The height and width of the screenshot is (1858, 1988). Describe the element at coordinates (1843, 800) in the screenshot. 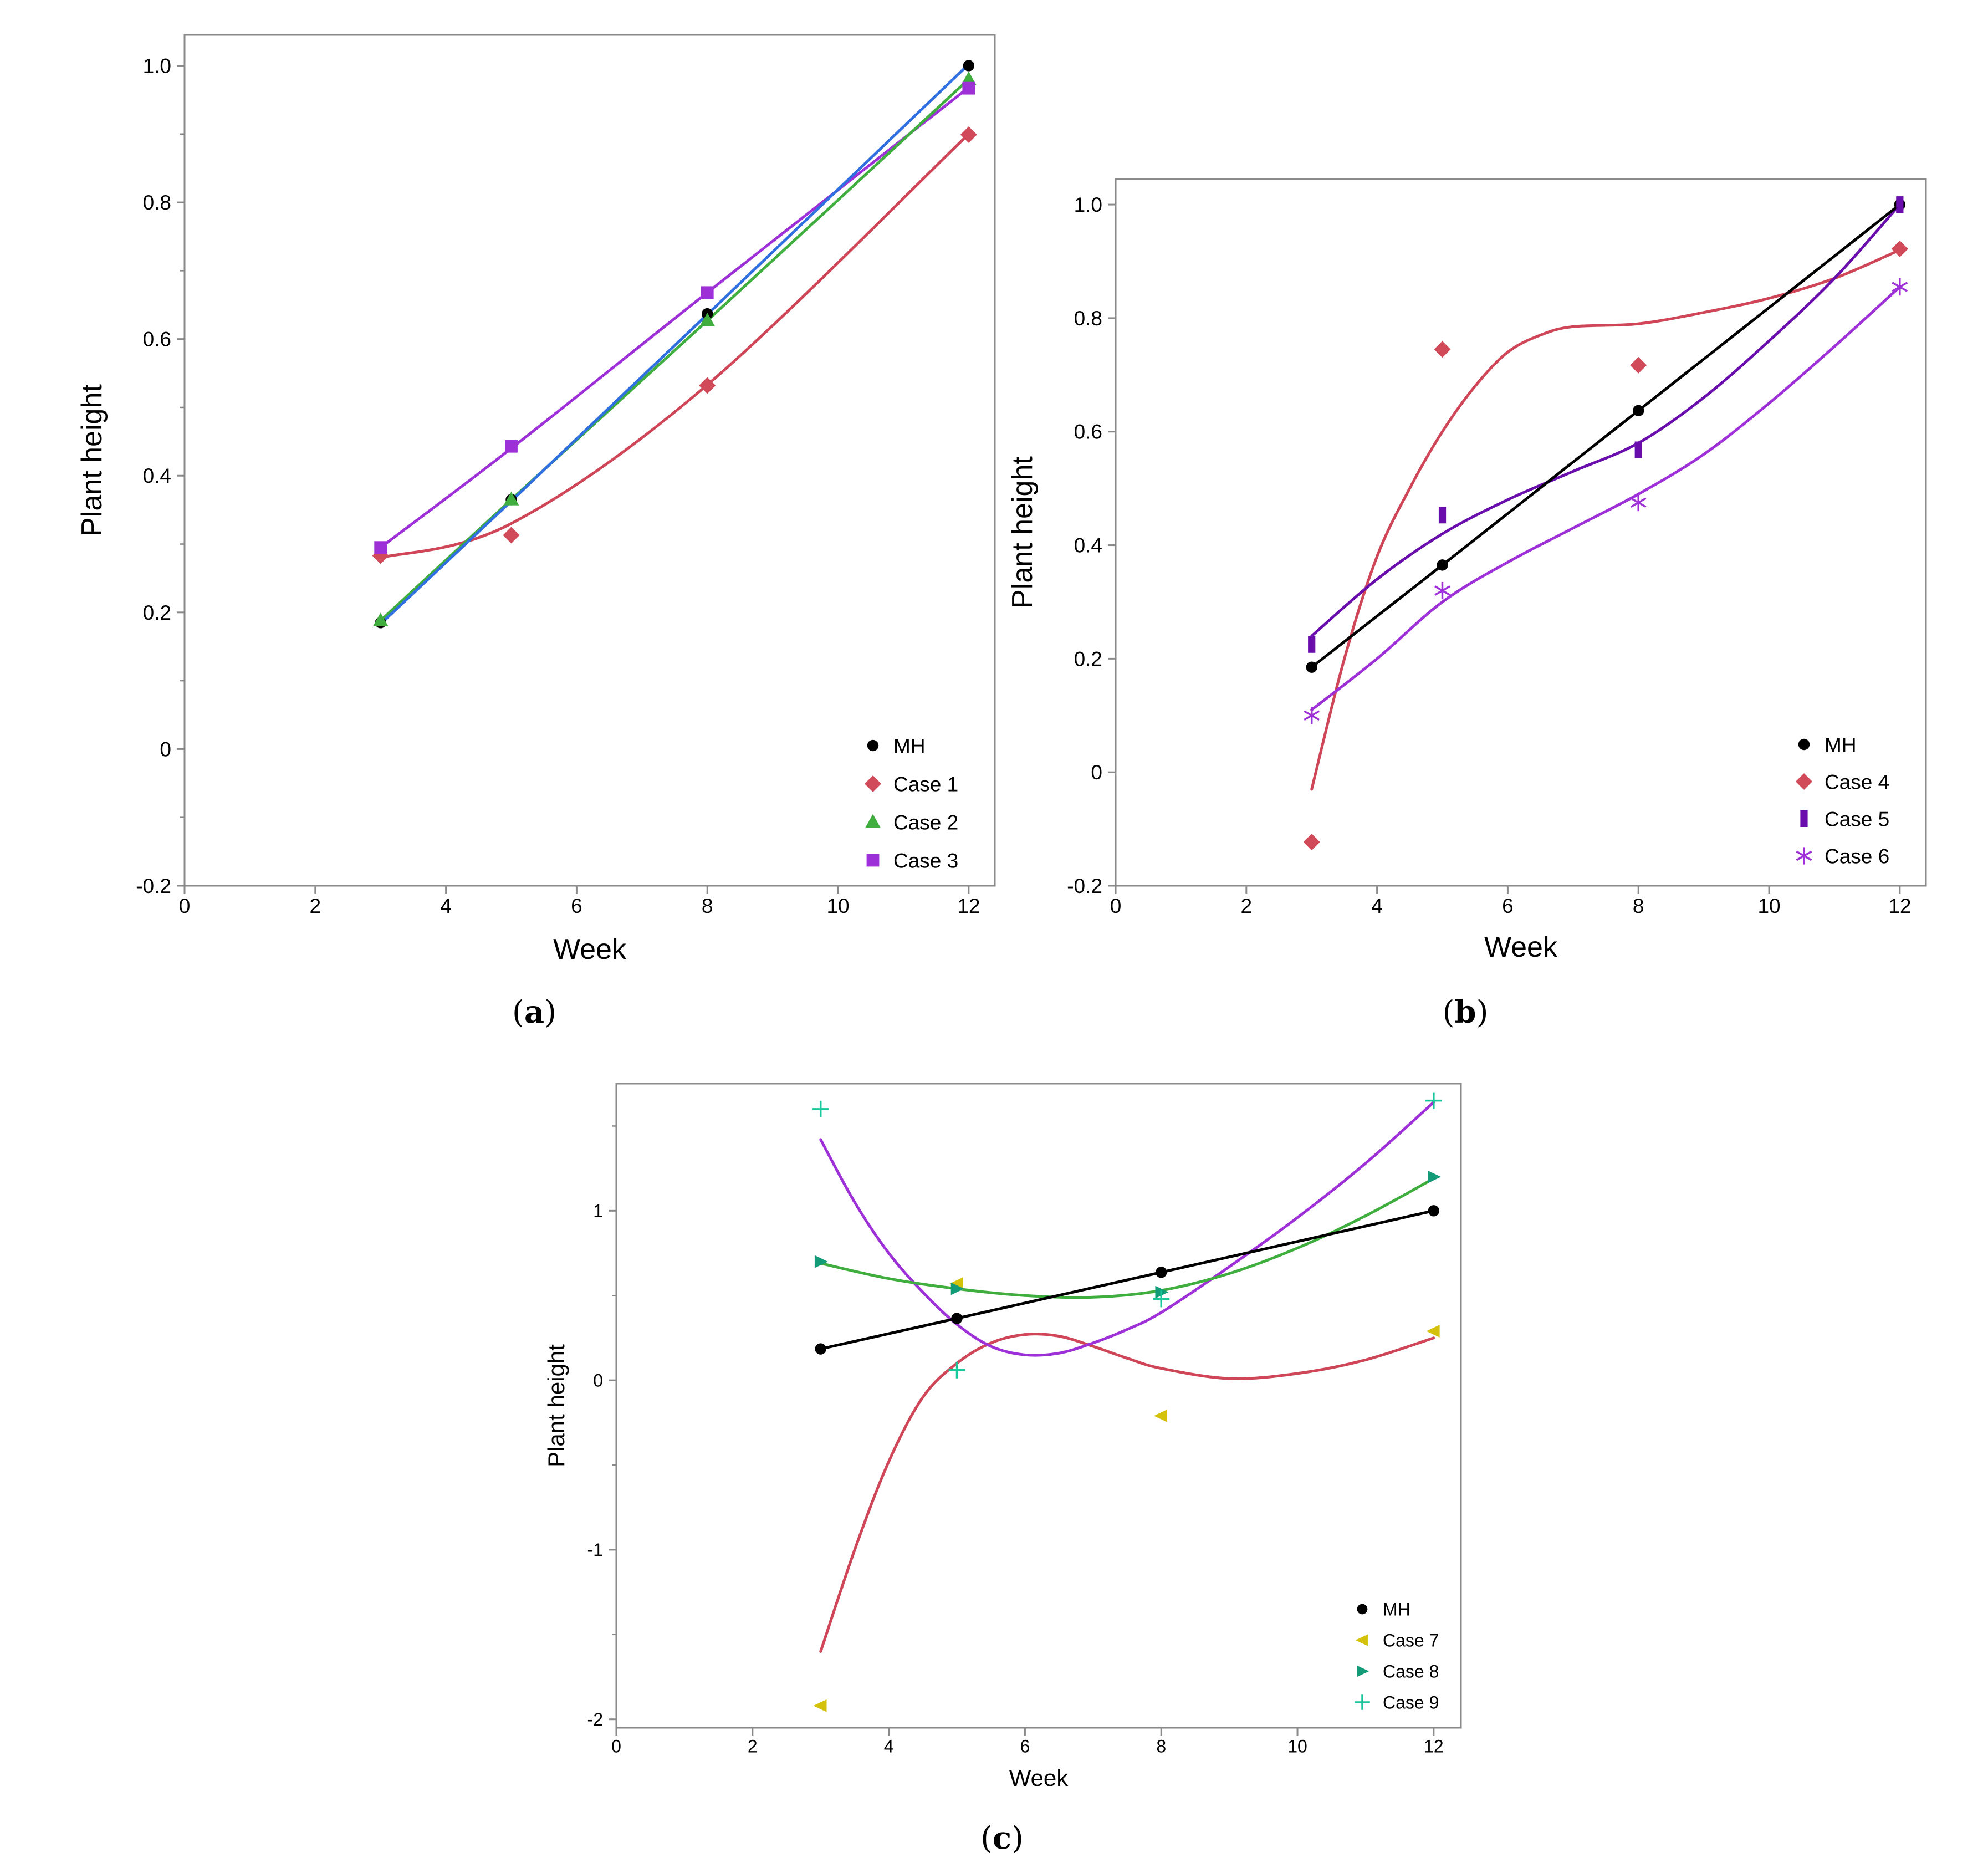

I see `legend: MH Case 4 Case 5 Case 6` at that location.